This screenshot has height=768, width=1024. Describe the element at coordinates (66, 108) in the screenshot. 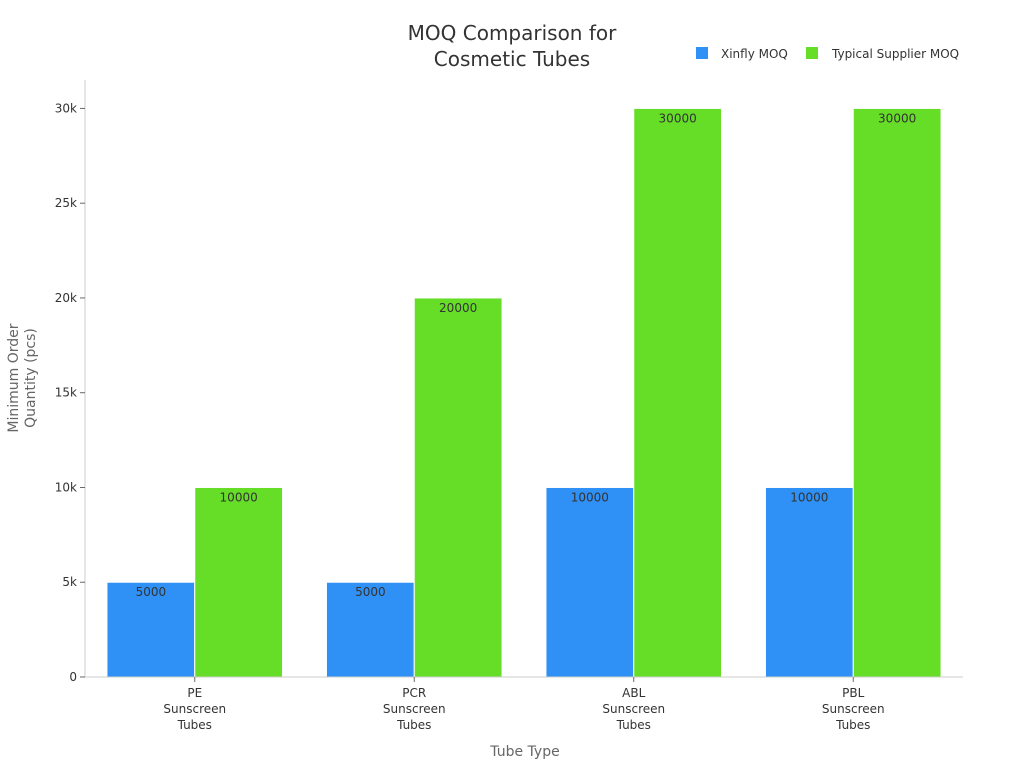

I see `y-tick-label: 30k` at that location.